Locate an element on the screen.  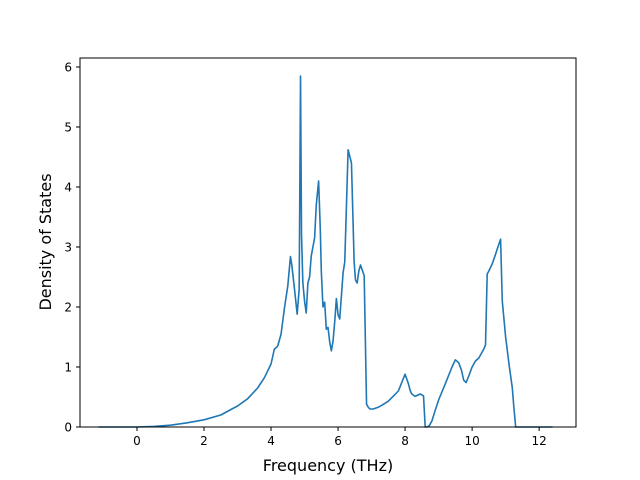
y-tick-label: 3 is located at coordinates (68, 248).